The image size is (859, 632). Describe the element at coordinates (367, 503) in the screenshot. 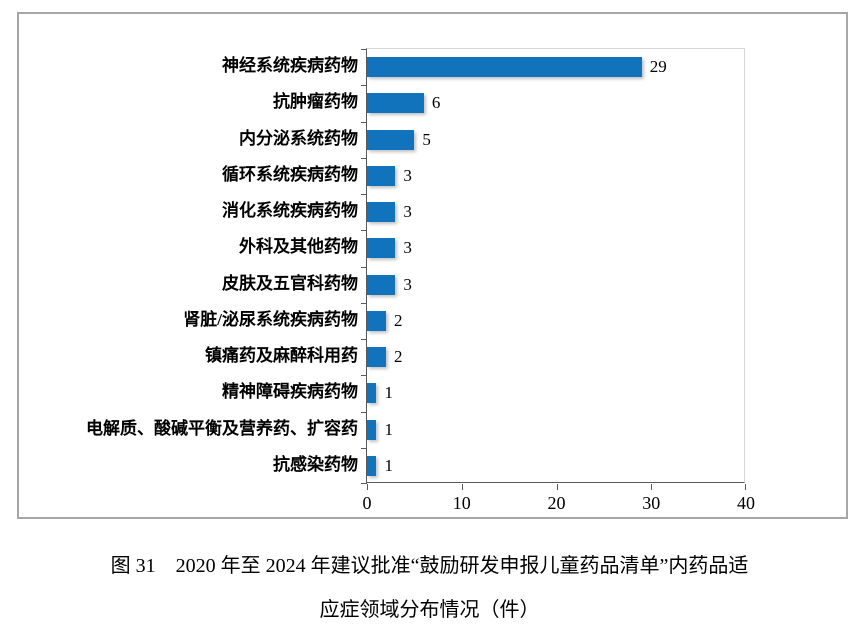

I see `x-axis-tick-label: 0` at that location.